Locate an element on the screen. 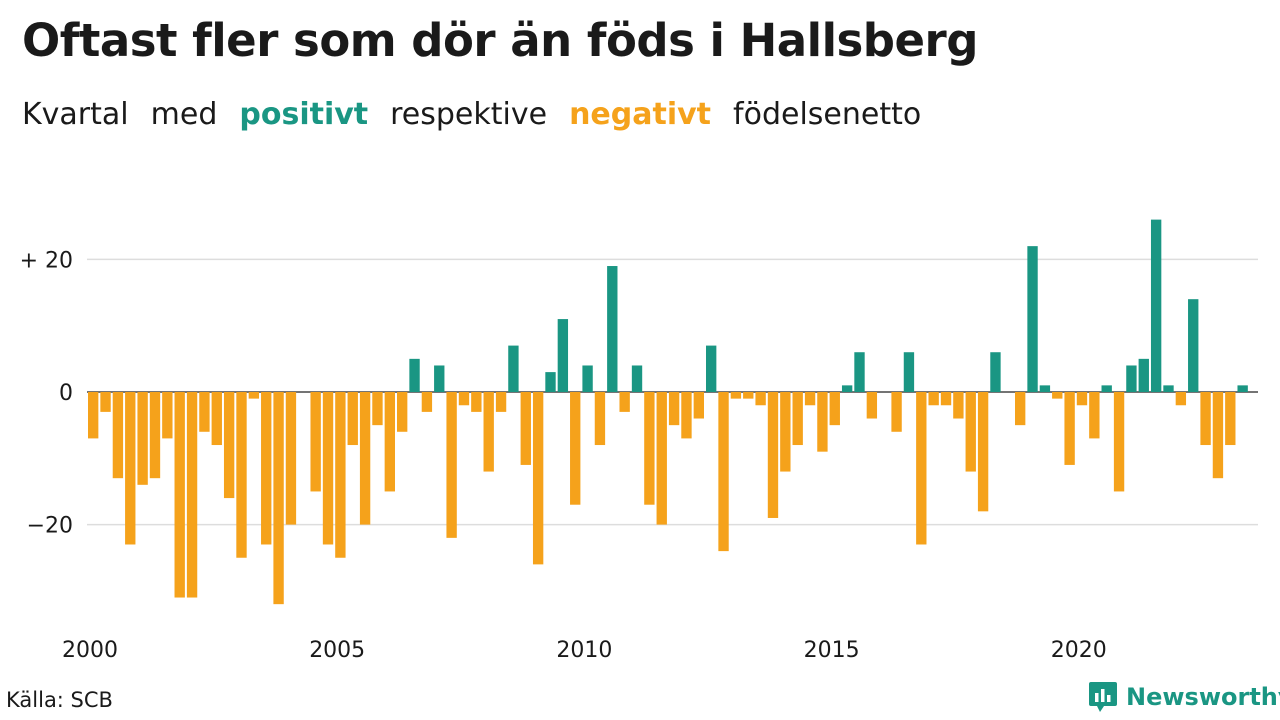  subtitle-word: Kvartal is located at coordinates (75, 114).